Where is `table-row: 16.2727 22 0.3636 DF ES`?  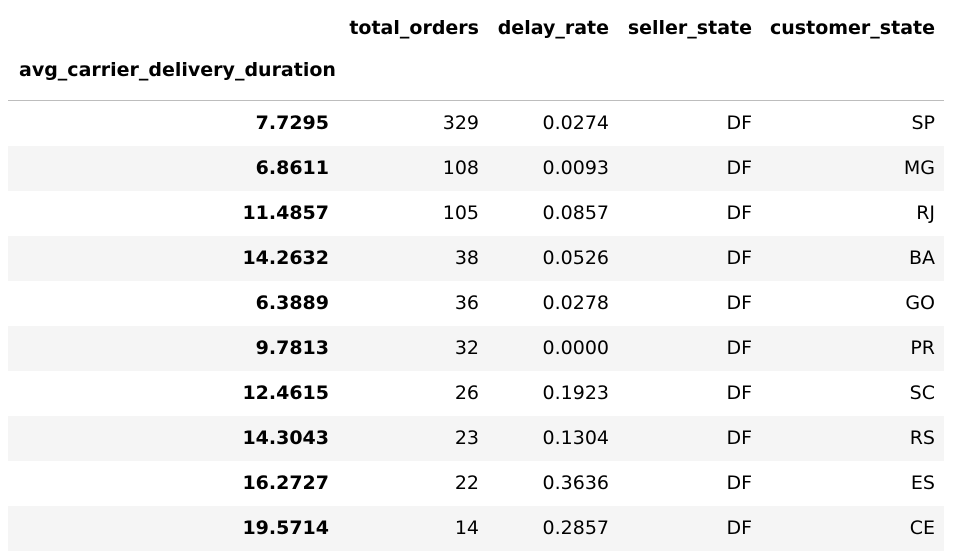 table-row: 16.2727 22 0.3636 DF ES is located at coordinates (476, 483).